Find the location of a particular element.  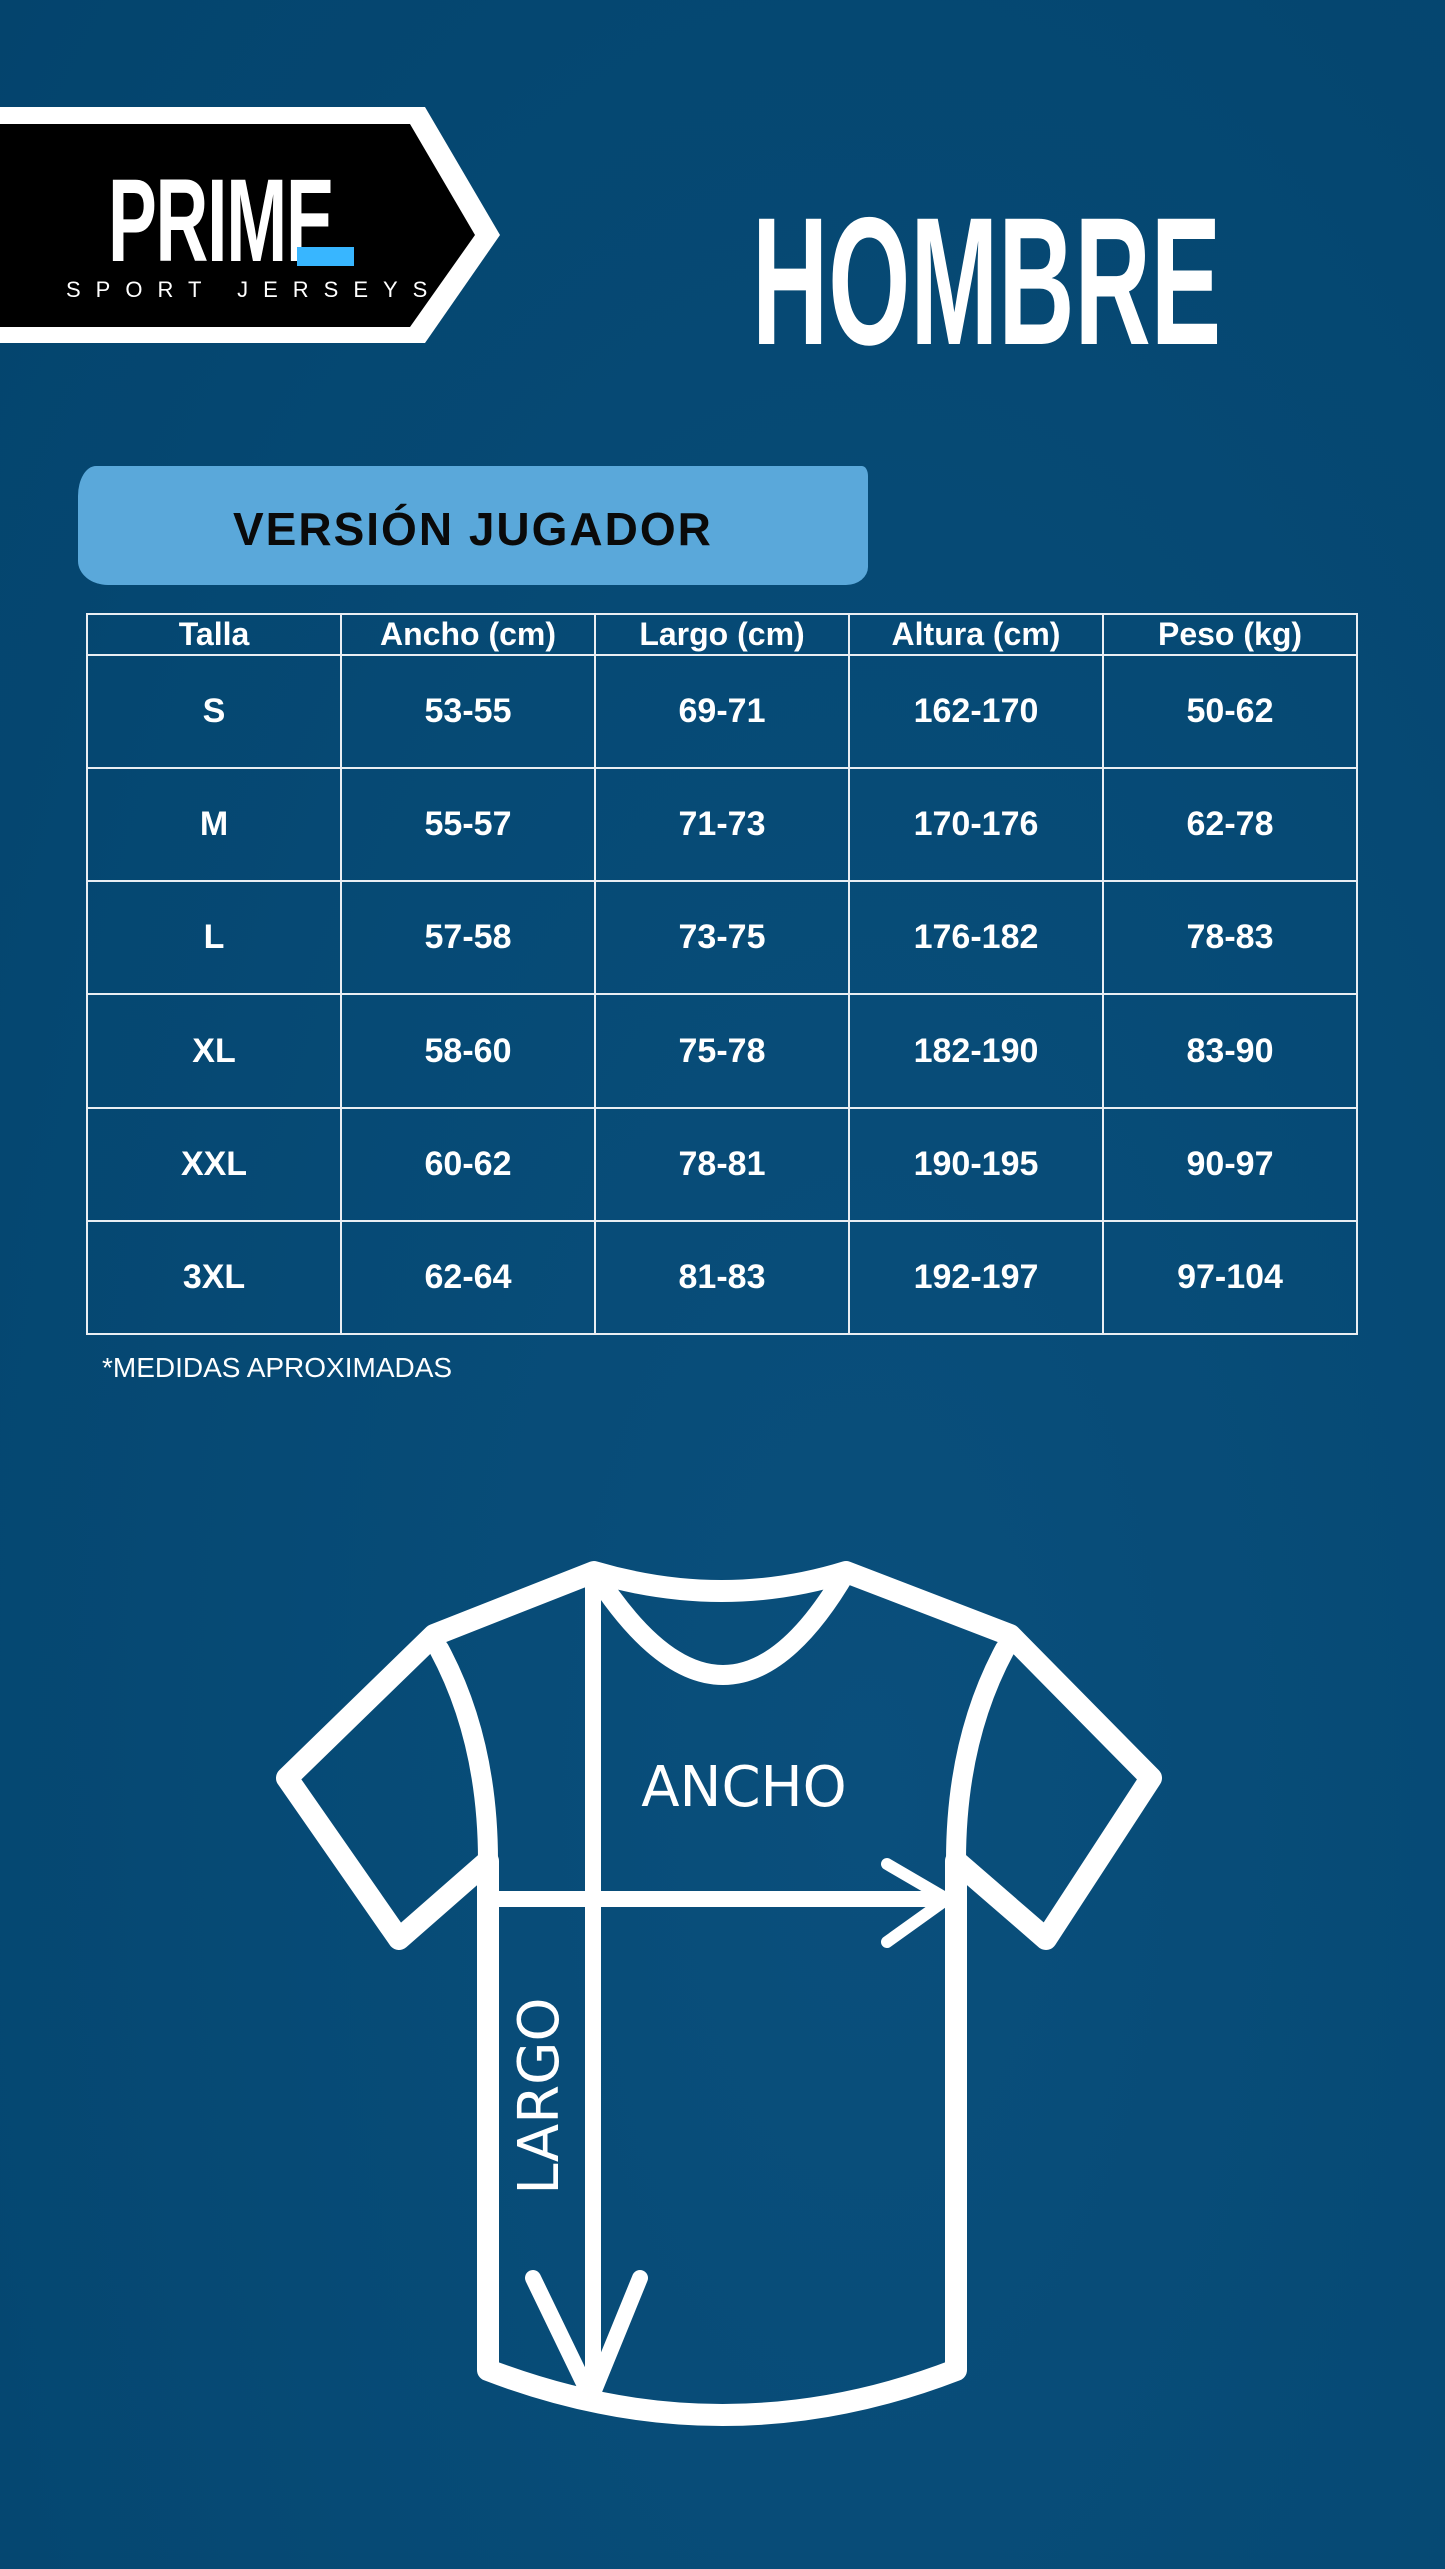

header-largo: Largo (cm) is located at coordinates (722, 634).